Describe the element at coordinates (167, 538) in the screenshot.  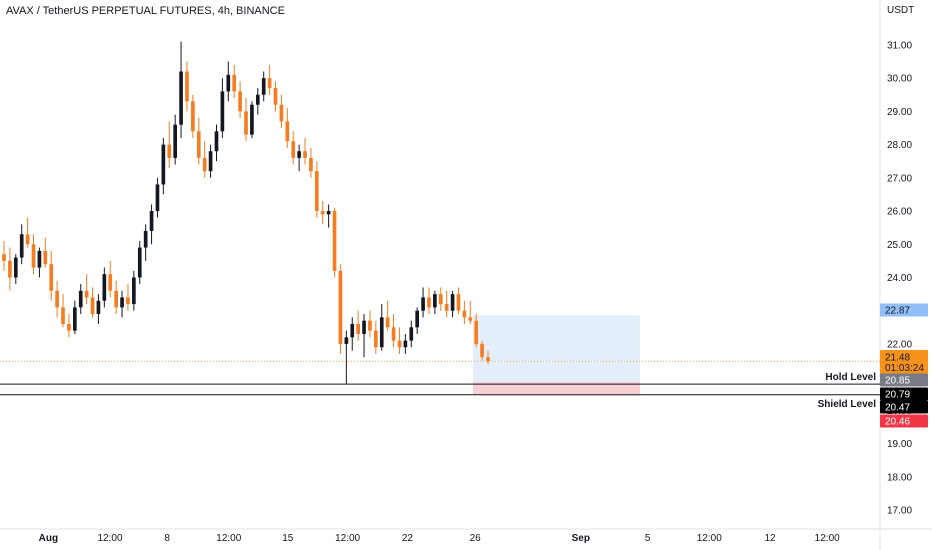
I see `time-tick-label: 8` at that location.